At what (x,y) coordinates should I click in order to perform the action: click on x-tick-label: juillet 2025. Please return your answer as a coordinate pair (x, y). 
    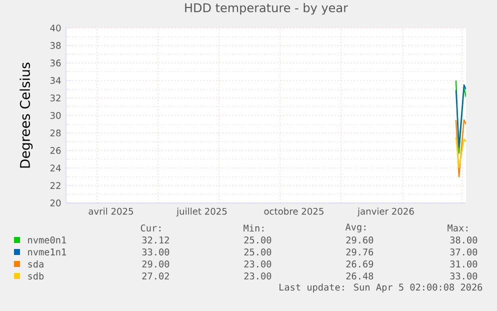
    Looking at the image, I should click on (201, 212).